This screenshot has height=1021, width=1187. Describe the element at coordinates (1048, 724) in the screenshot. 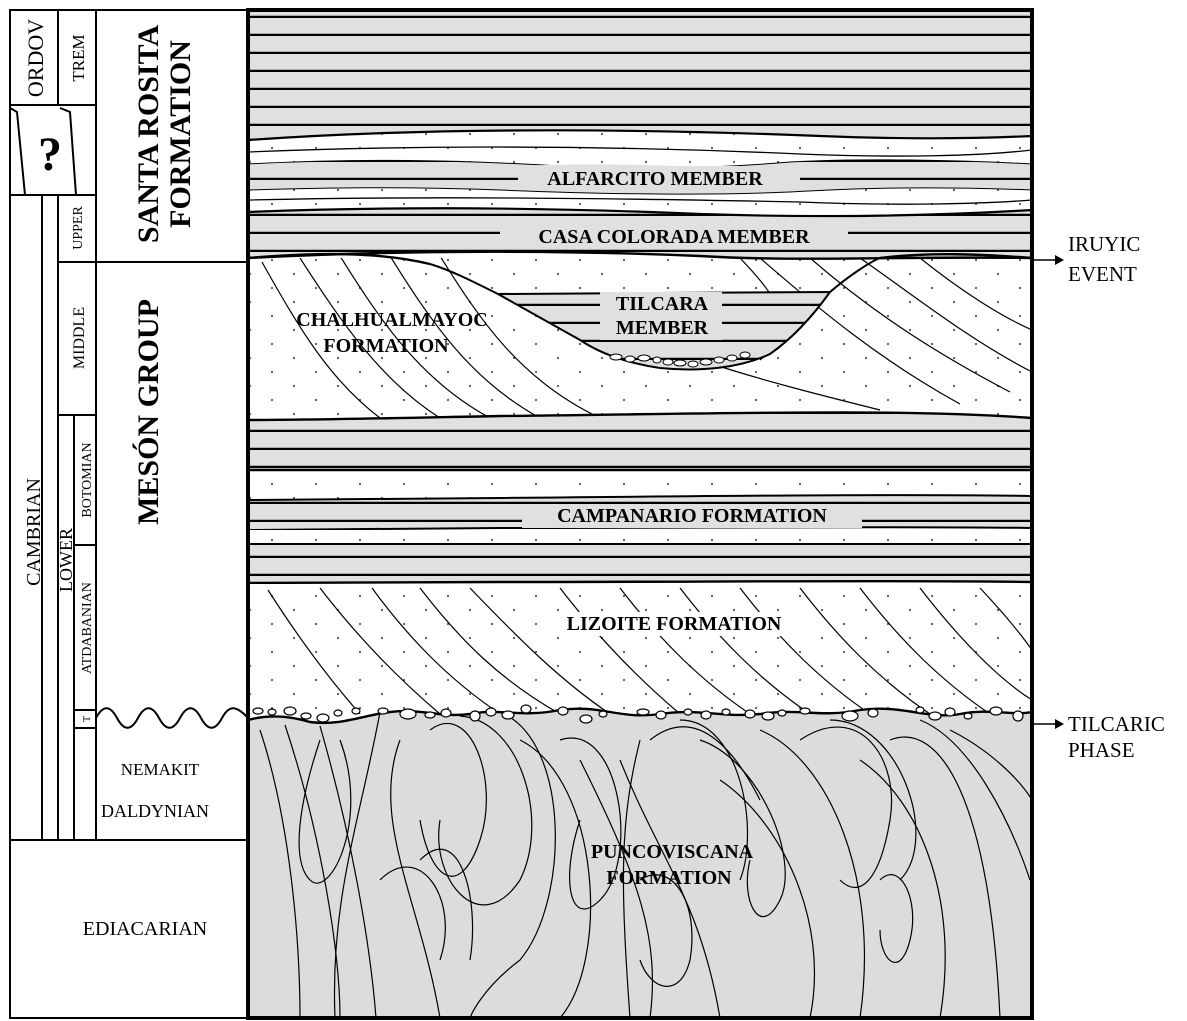

I see `tilcaric-phase-marker` at that location.